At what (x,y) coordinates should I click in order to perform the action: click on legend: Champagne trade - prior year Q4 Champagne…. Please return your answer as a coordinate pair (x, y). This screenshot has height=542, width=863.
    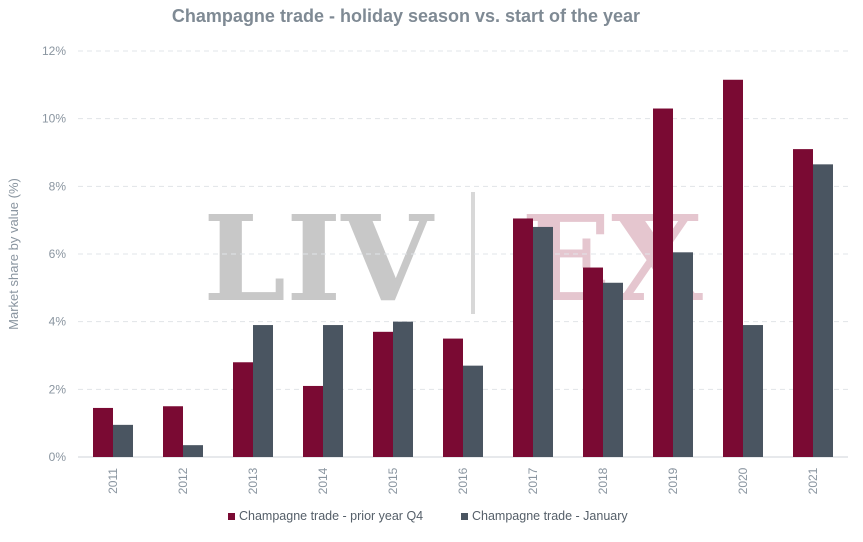
    Looking at the image, I should click on (428, 516).